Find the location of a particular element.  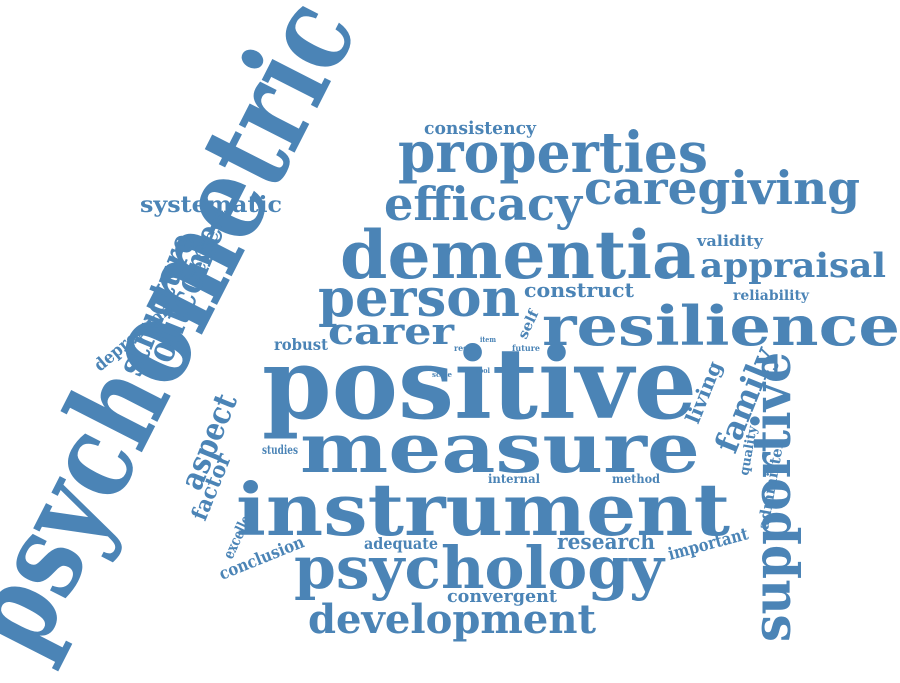

word-properties: properties is located at coordinates (553, 153).